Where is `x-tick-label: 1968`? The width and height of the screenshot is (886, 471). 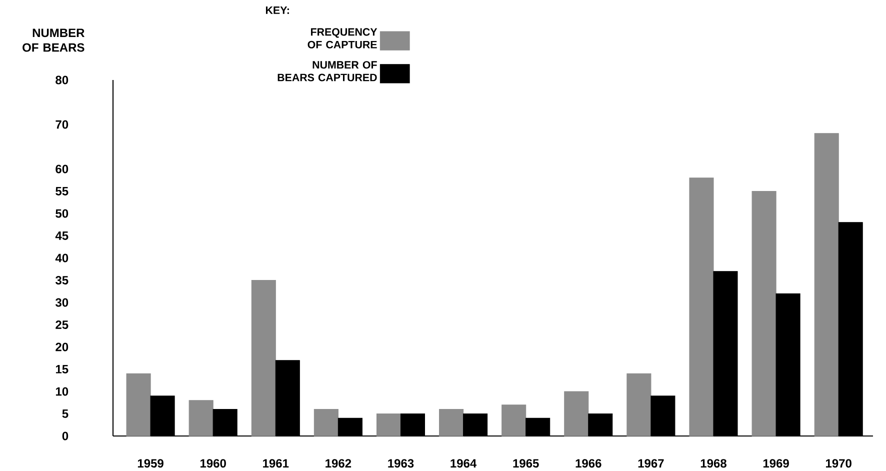 x-tick-label: 1968 is located at coordinates (713, 463).